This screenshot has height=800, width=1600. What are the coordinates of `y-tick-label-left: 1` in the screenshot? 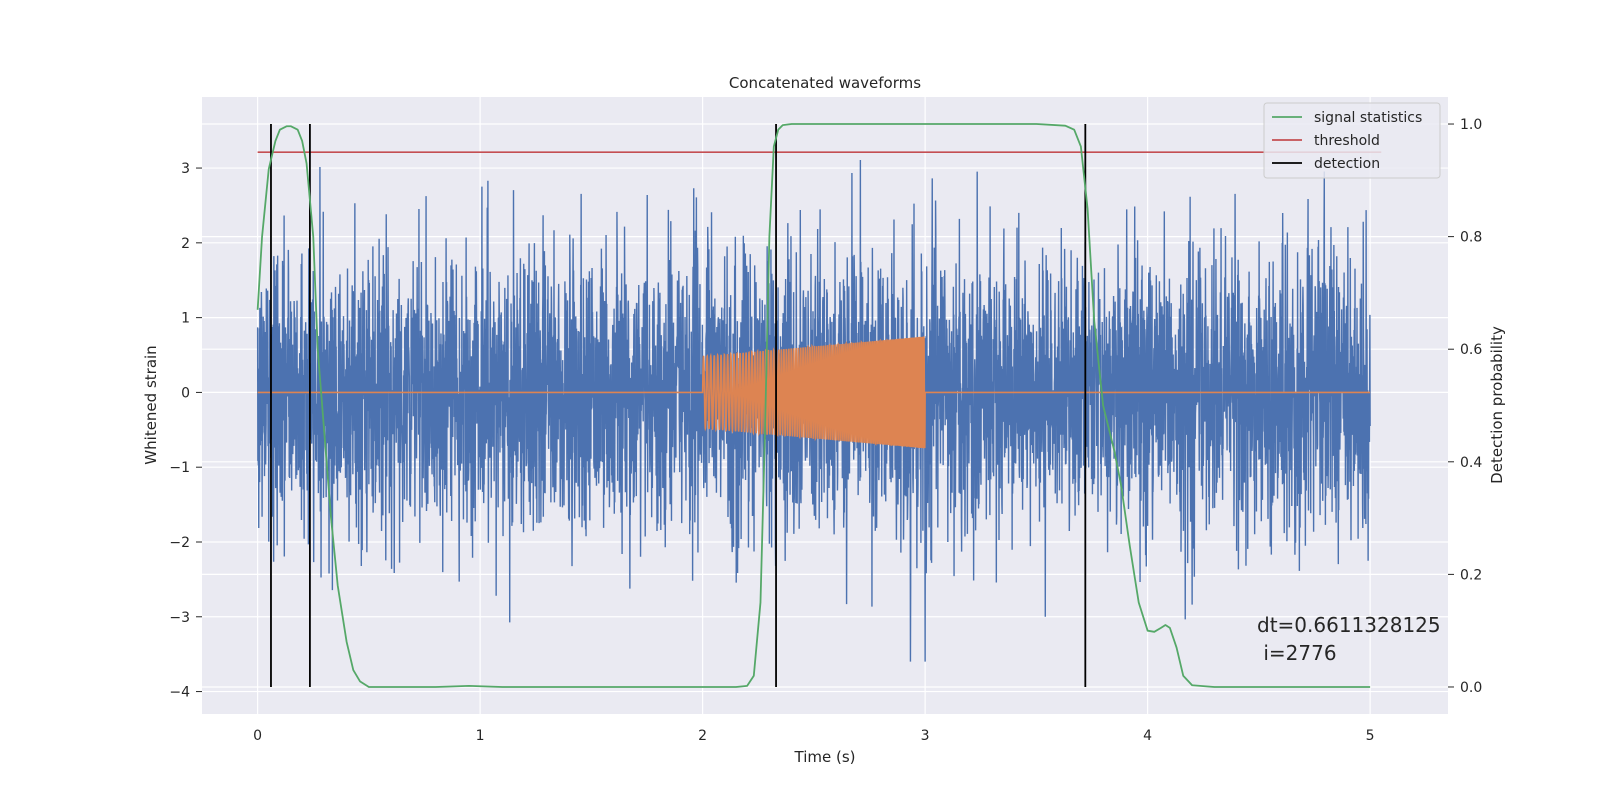 It's located at (185, 319).